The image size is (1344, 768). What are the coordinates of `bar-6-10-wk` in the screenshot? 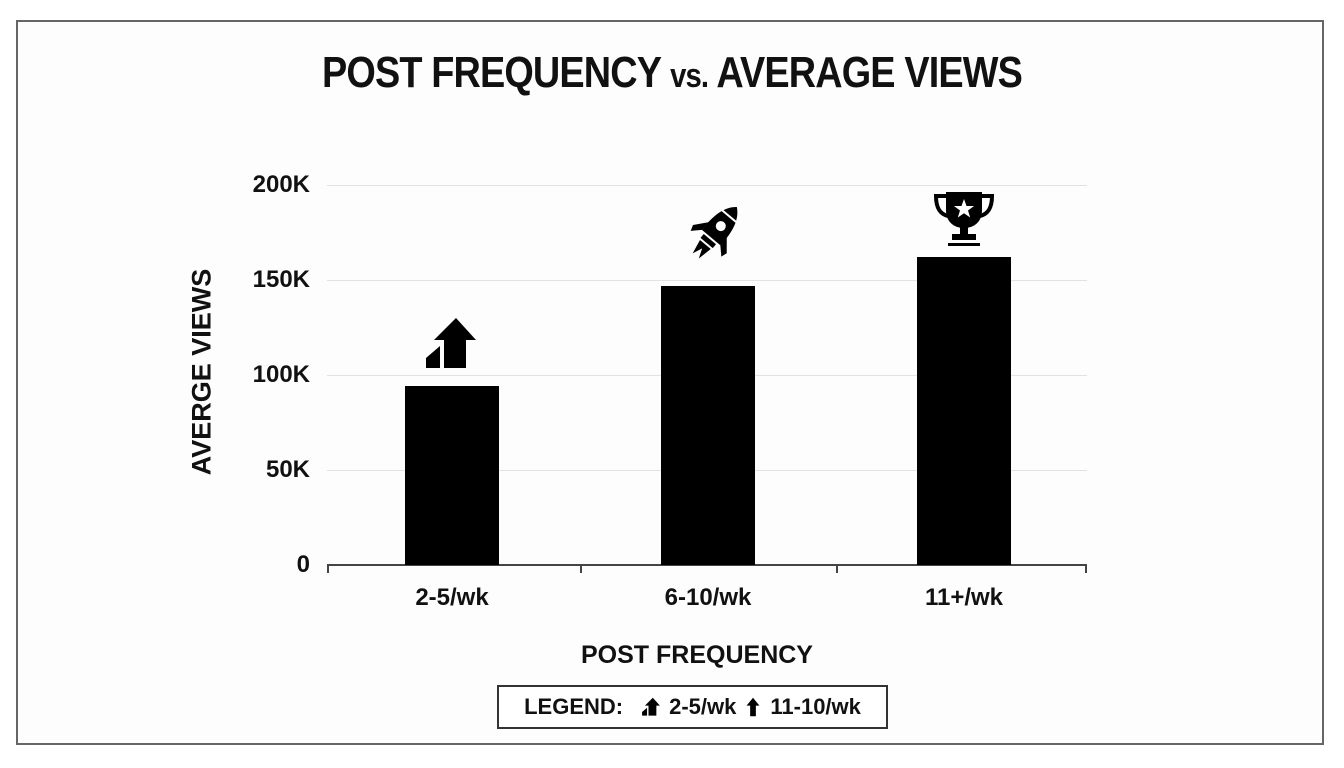 It's located at (708, 425).